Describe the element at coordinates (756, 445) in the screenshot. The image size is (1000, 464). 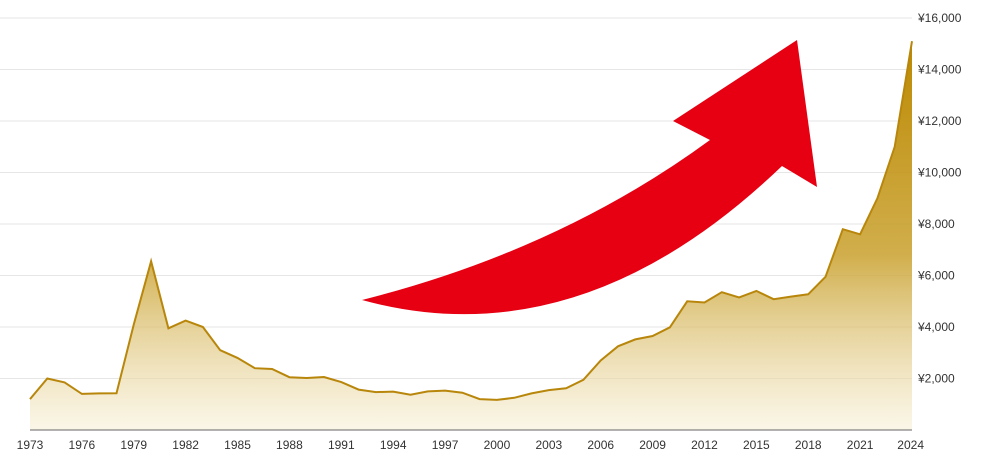
I see `x-tick-label: 2015` at that location.